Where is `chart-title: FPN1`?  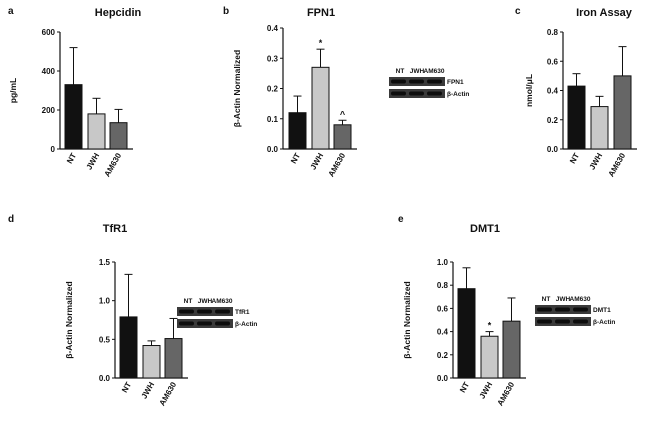
chart-title: FPN1 is located at coordinates (321, 13).